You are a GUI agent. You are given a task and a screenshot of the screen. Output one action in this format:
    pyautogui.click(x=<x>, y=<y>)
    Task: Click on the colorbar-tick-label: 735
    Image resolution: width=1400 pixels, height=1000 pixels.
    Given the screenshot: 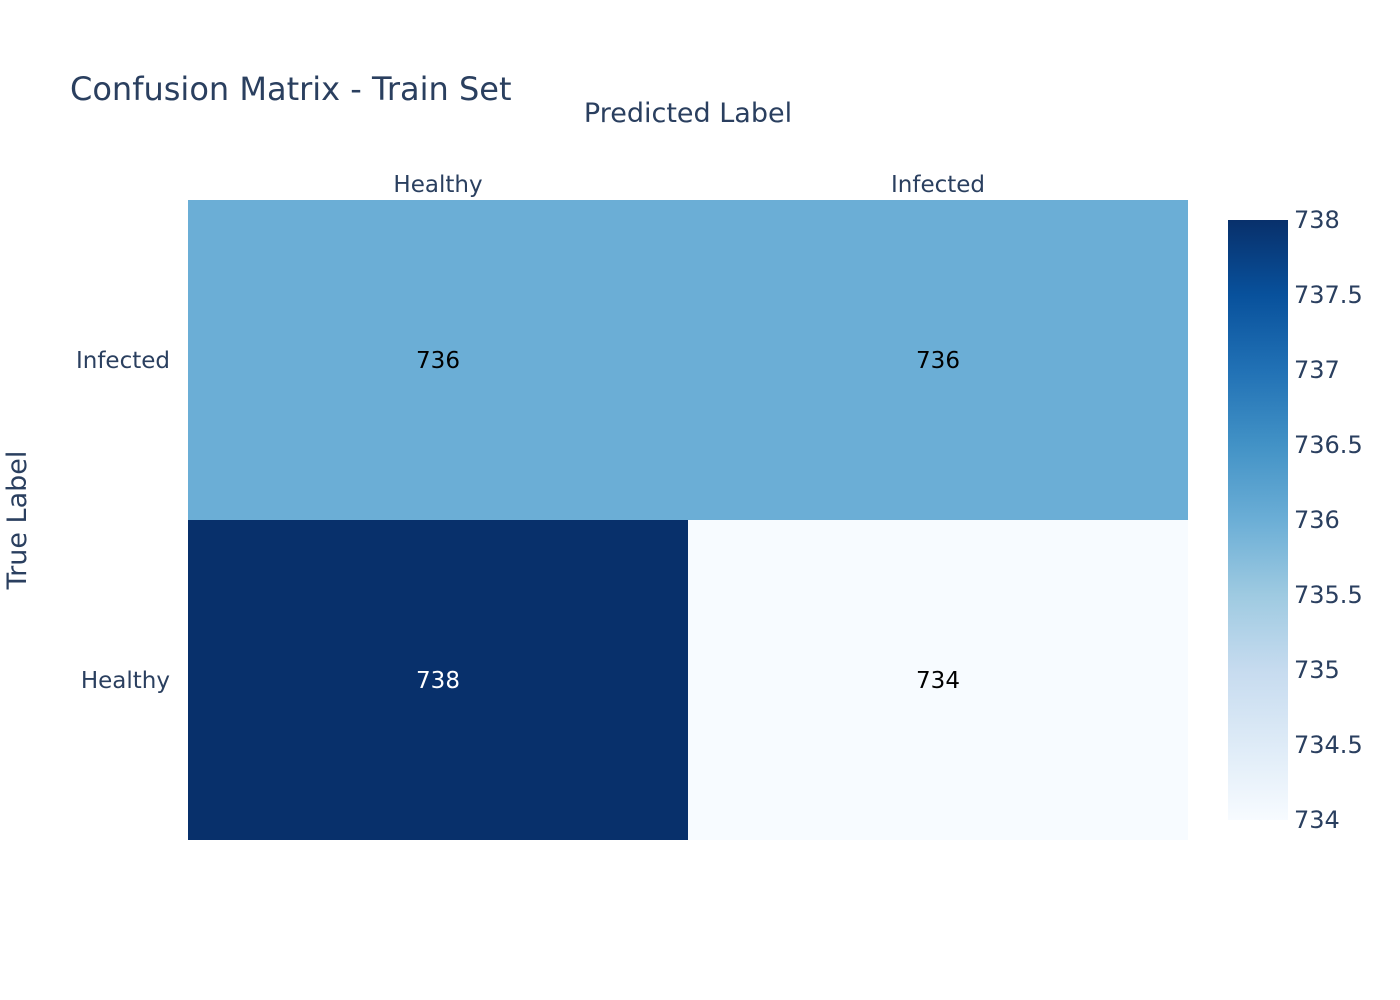 What is the action you would take?
    pyautogui.click(x=1317, y=670)
    